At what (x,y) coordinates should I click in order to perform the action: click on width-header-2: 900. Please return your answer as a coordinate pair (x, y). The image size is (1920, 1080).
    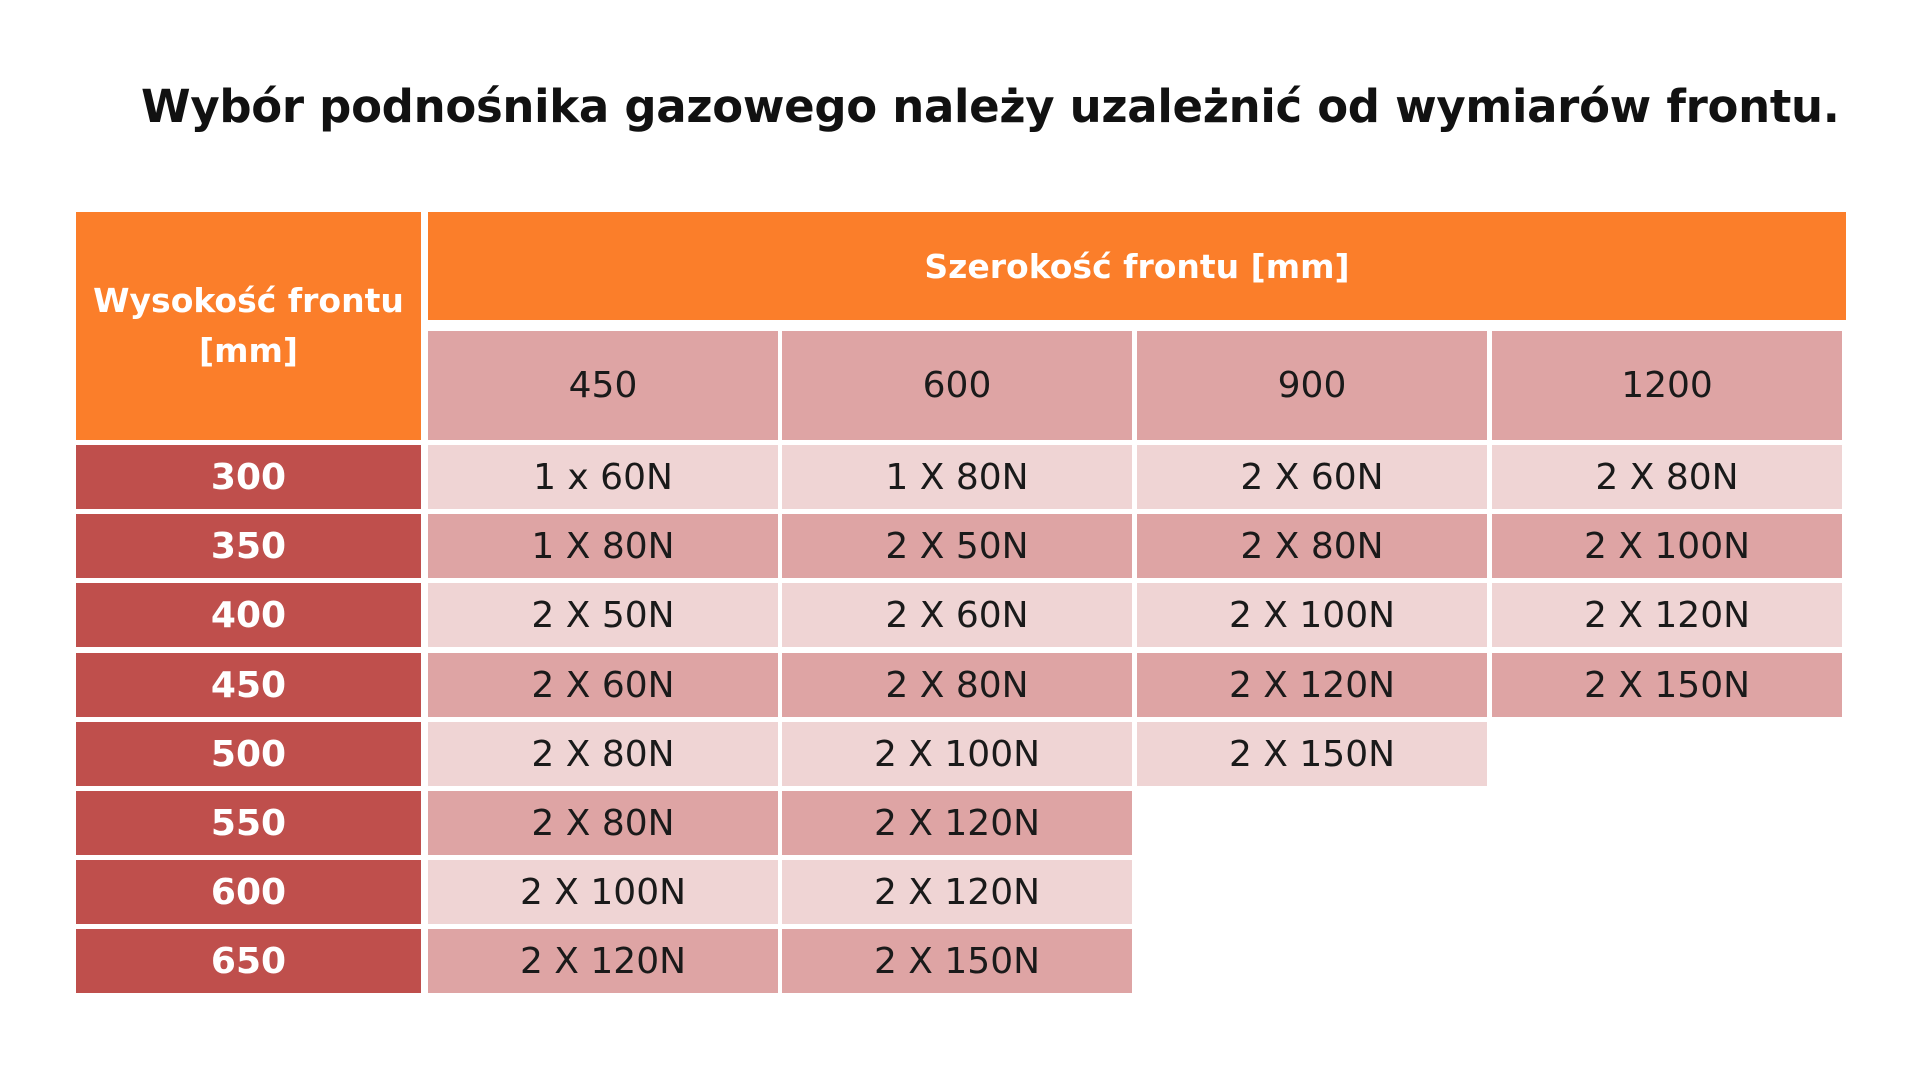
    Looking at the image, I should click on (1312, 385).